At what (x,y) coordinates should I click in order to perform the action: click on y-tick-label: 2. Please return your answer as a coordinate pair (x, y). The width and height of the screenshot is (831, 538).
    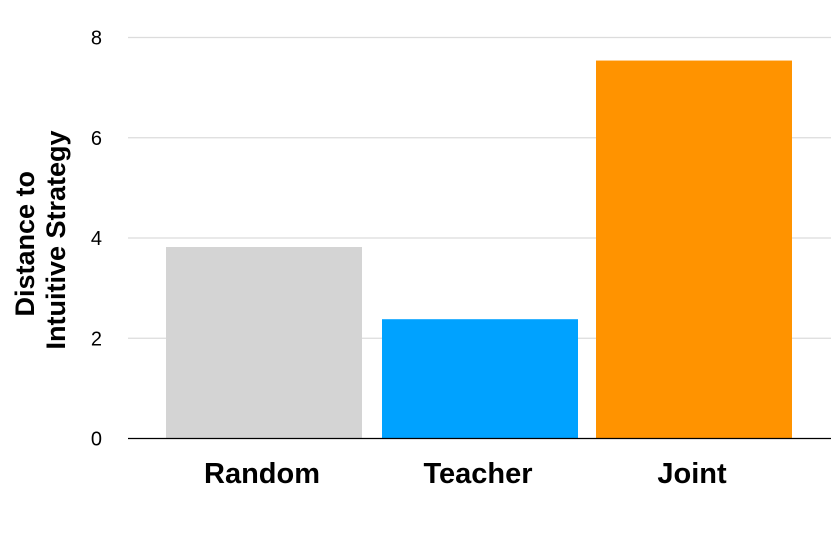
    Looking at the image, I should click on (96, 339).